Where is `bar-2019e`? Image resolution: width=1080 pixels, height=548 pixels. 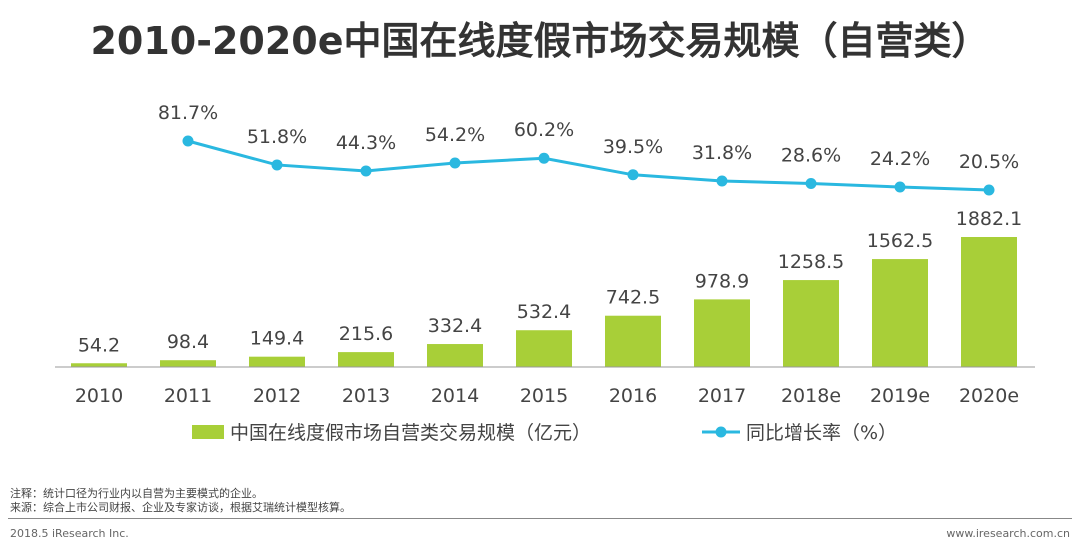 bar-2019e is located at coordinates (900, 313).